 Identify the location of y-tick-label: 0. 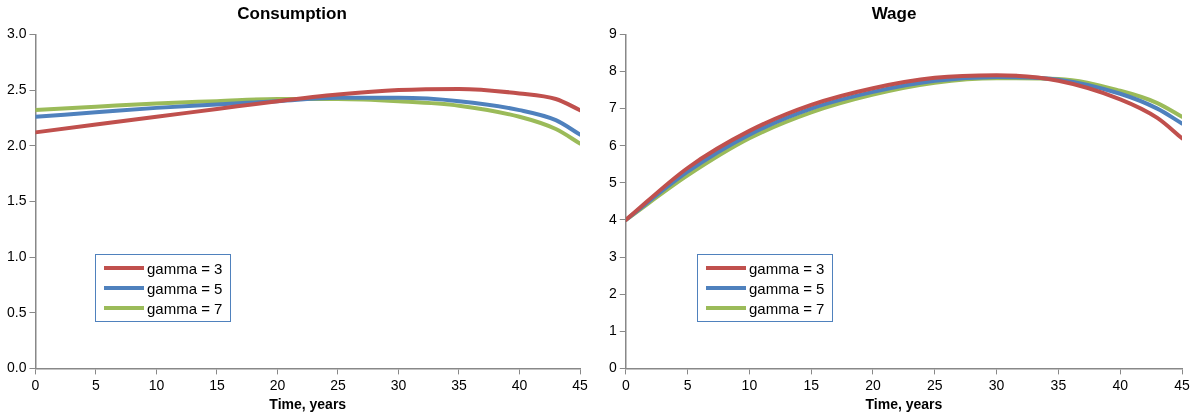
(612, 367).